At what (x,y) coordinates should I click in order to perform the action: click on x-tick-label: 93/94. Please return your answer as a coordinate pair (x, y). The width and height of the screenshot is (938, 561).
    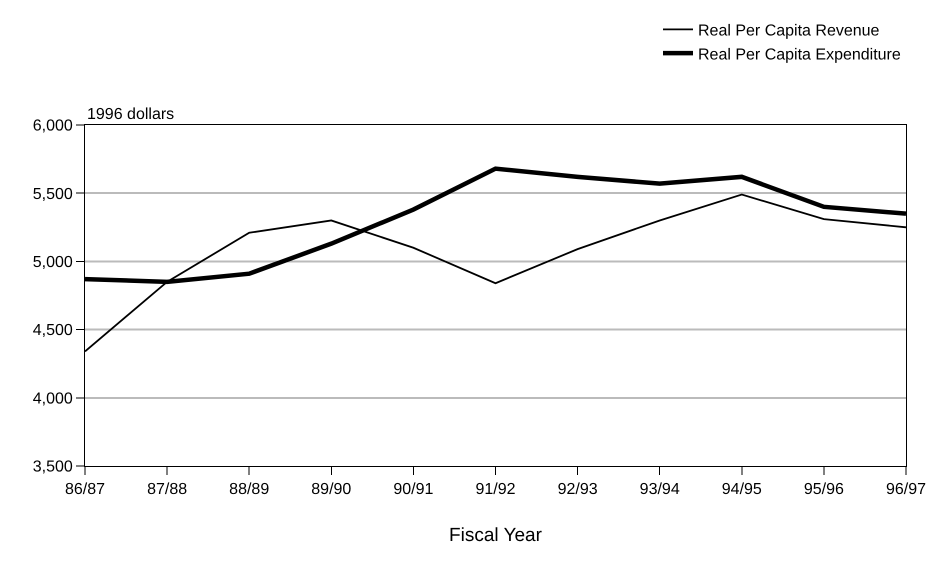
    Looking at the image, I should click on (660, 489).